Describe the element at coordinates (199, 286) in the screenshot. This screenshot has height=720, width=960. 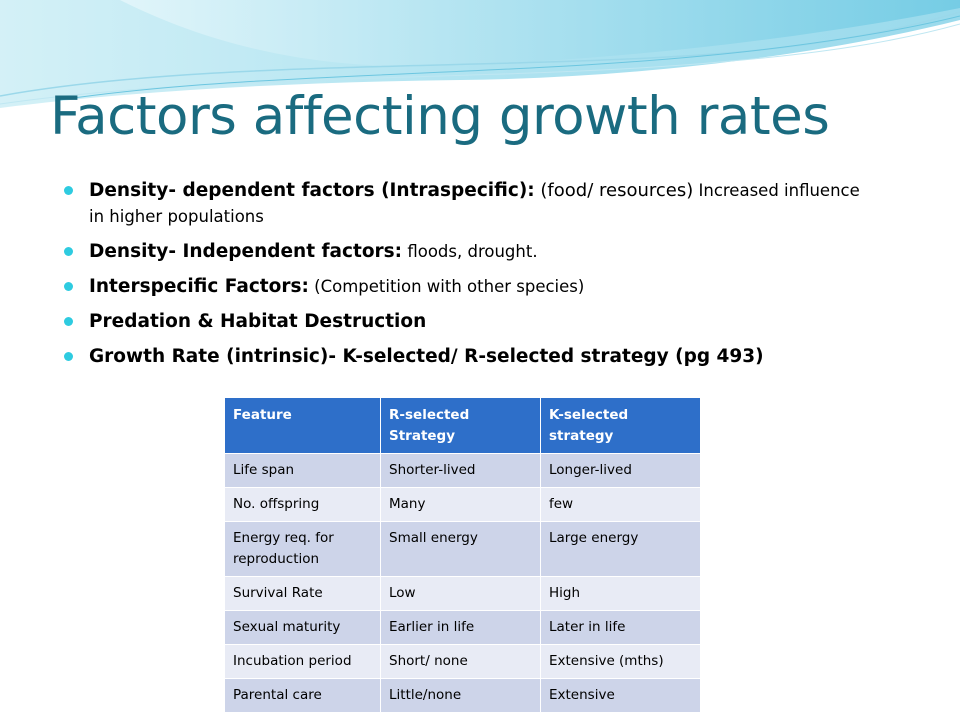
I see `bullet-bold-text: Interspecific Factors:` at that location.